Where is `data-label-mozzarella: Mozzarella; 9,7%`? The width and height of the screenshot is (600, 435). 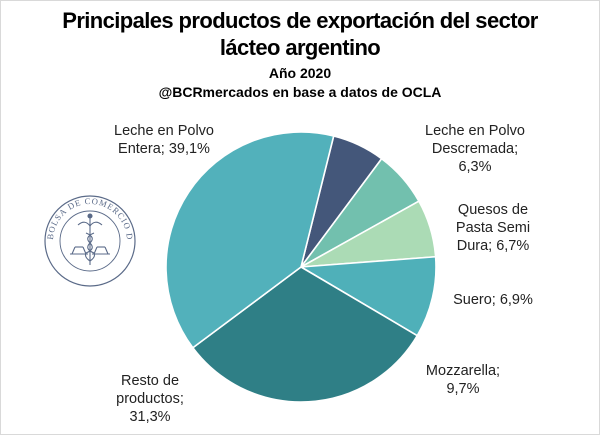 data-label-mozzarella: Mozzarella; 9,7% is located at coordinates (463, 380).